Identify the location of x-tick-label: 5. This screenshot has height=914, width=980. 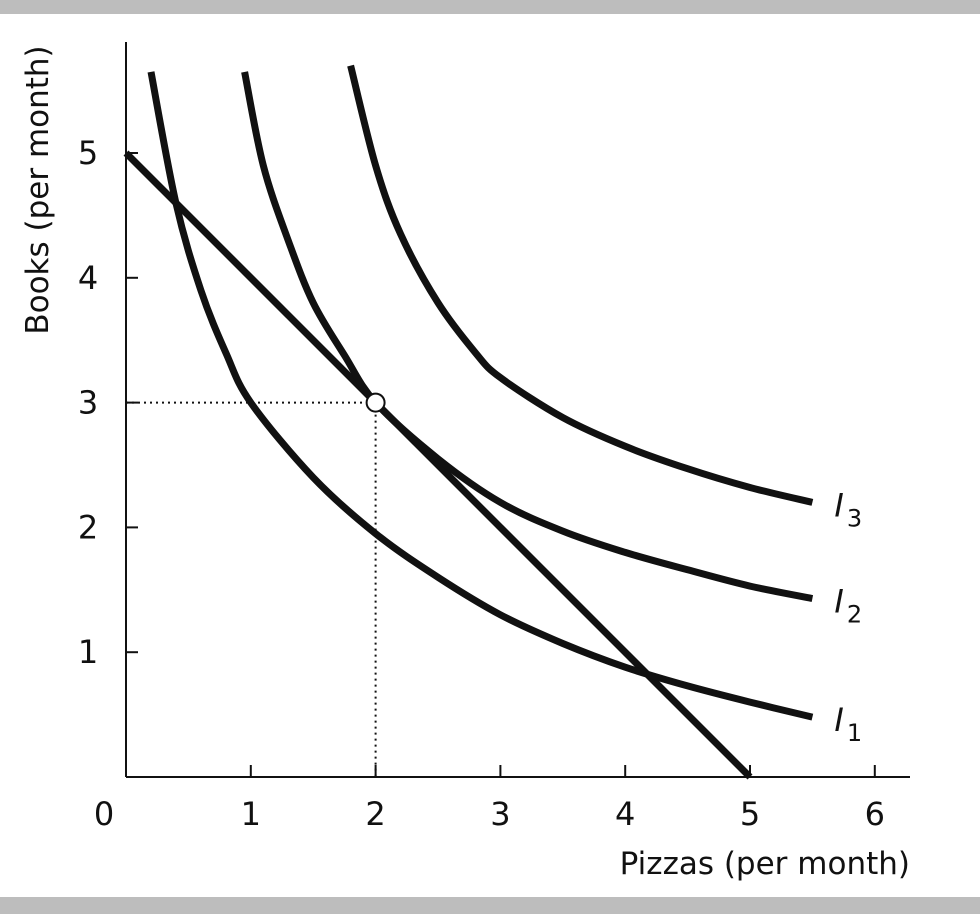
(750, 814).